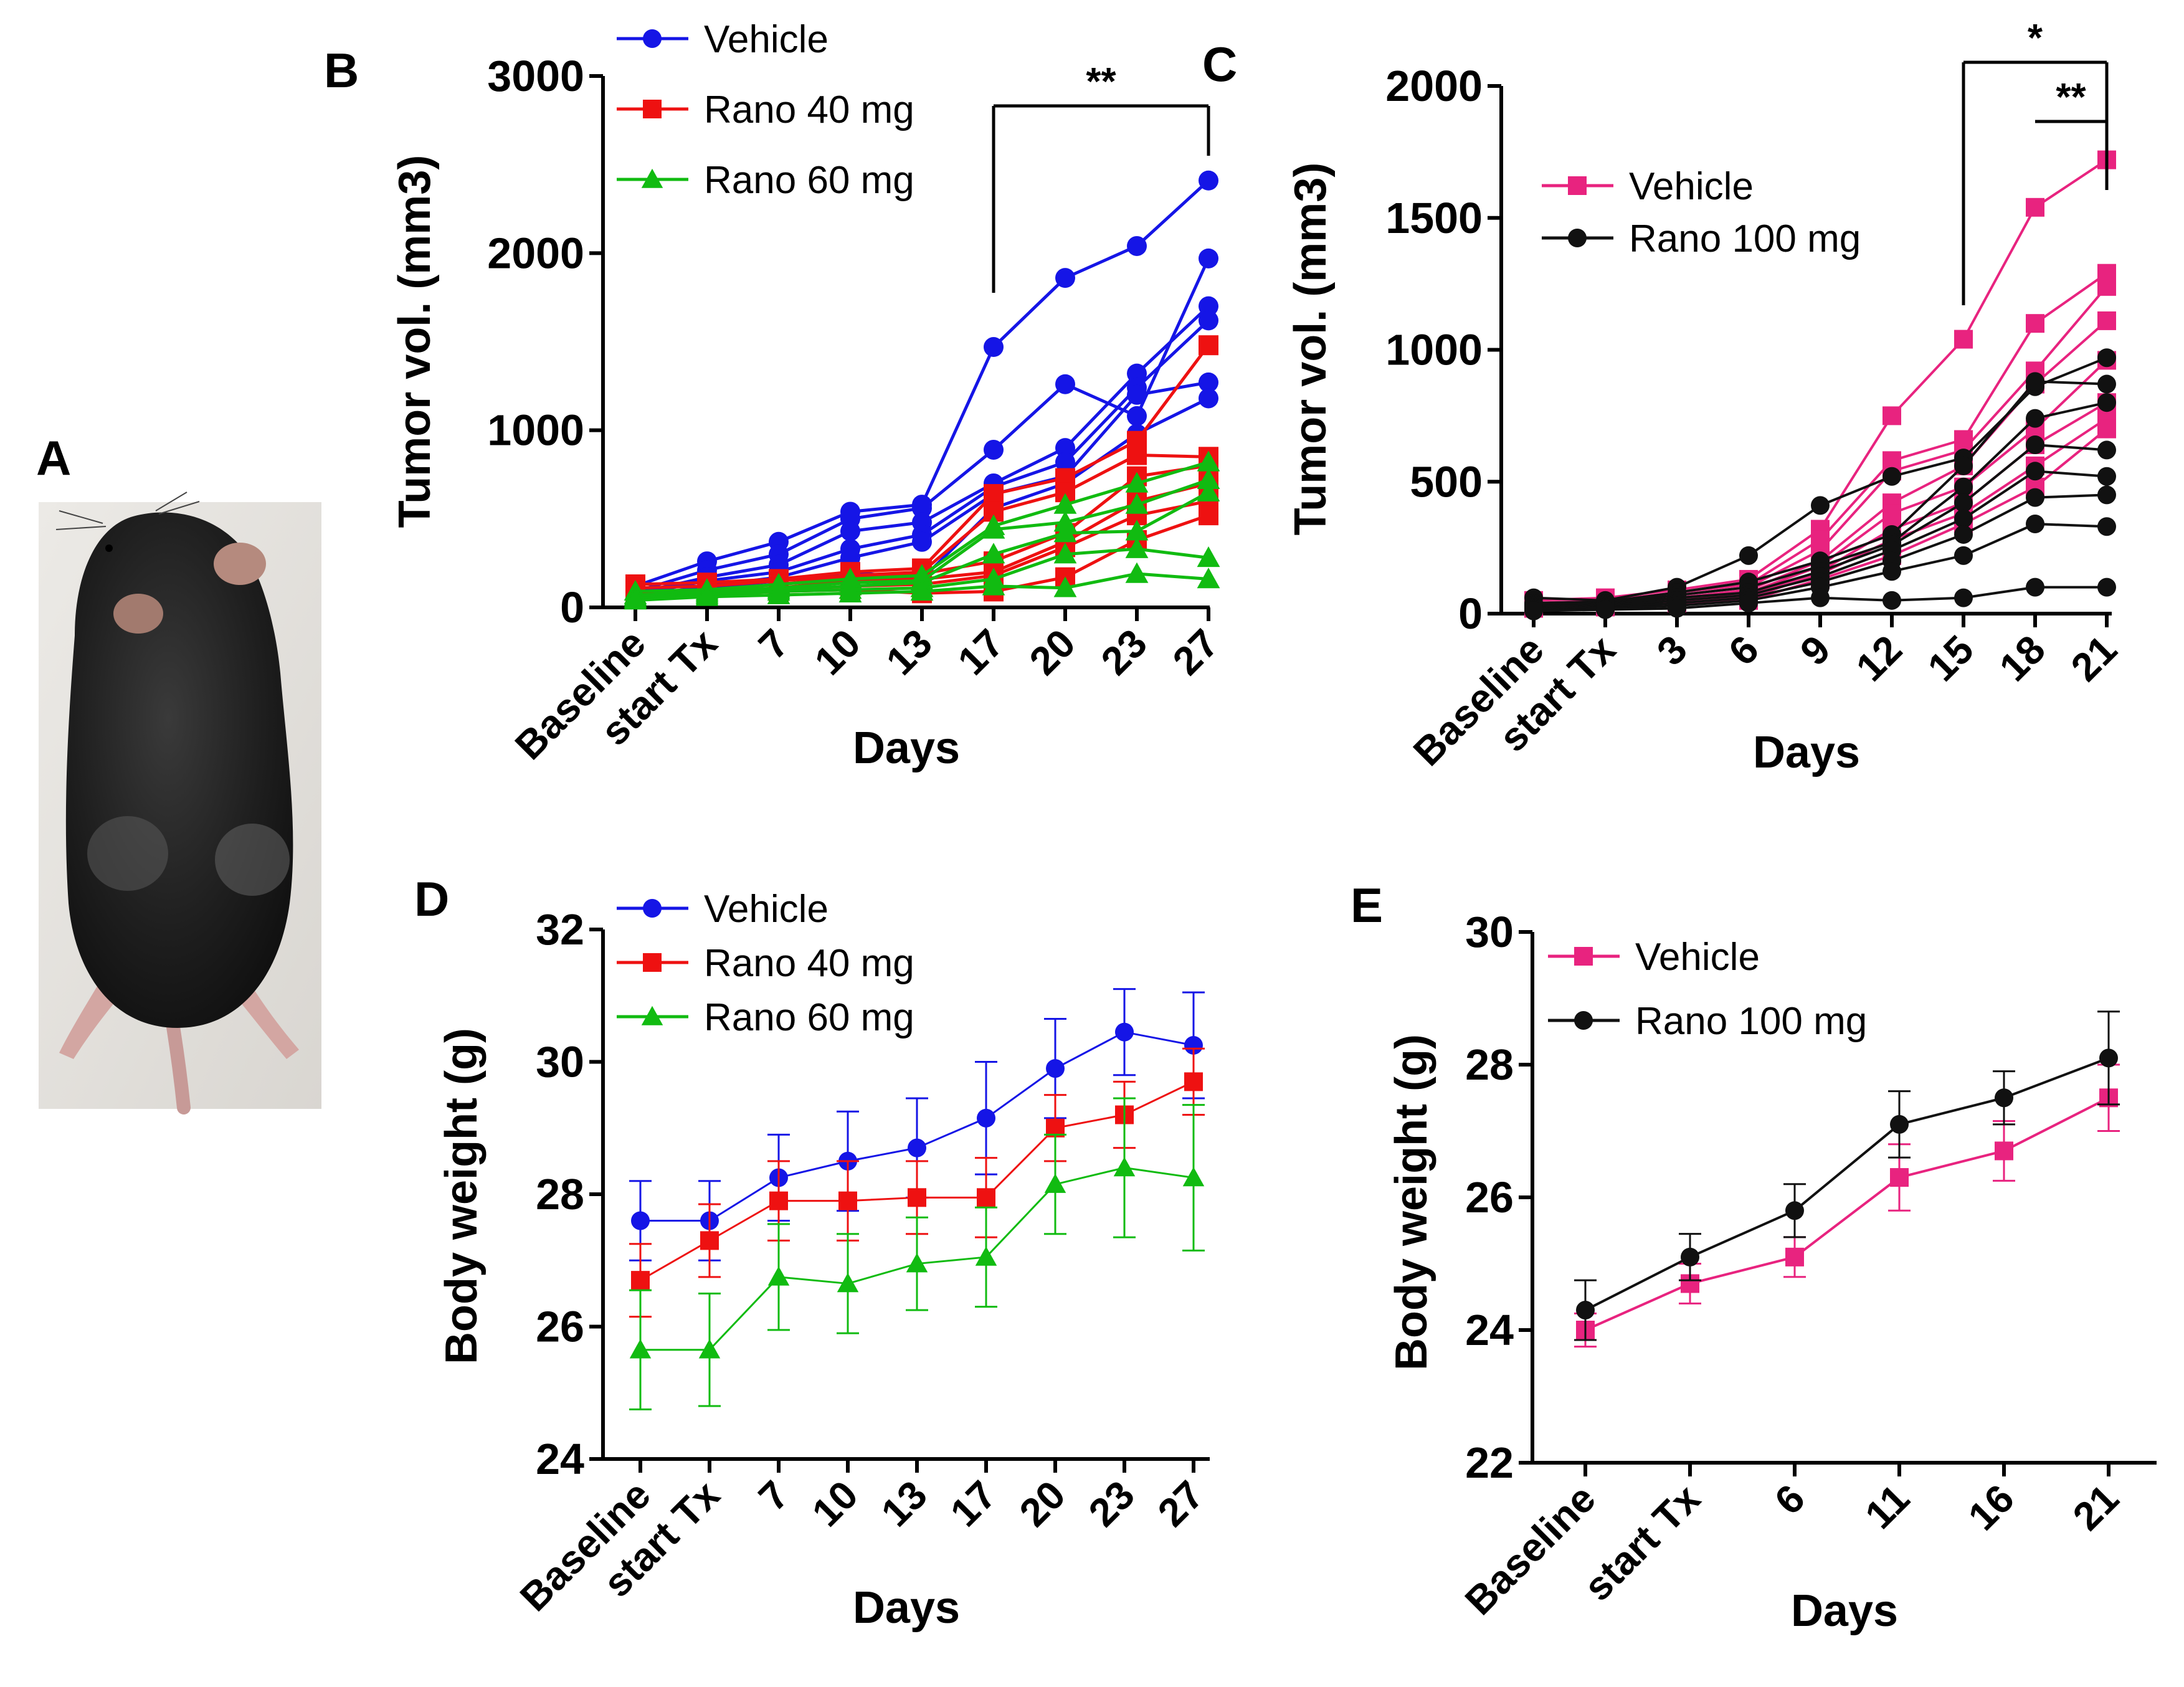 This screenshot has width=2184, height=1687. I want to click on x-tick-label: 11, so click(1887, 1506).